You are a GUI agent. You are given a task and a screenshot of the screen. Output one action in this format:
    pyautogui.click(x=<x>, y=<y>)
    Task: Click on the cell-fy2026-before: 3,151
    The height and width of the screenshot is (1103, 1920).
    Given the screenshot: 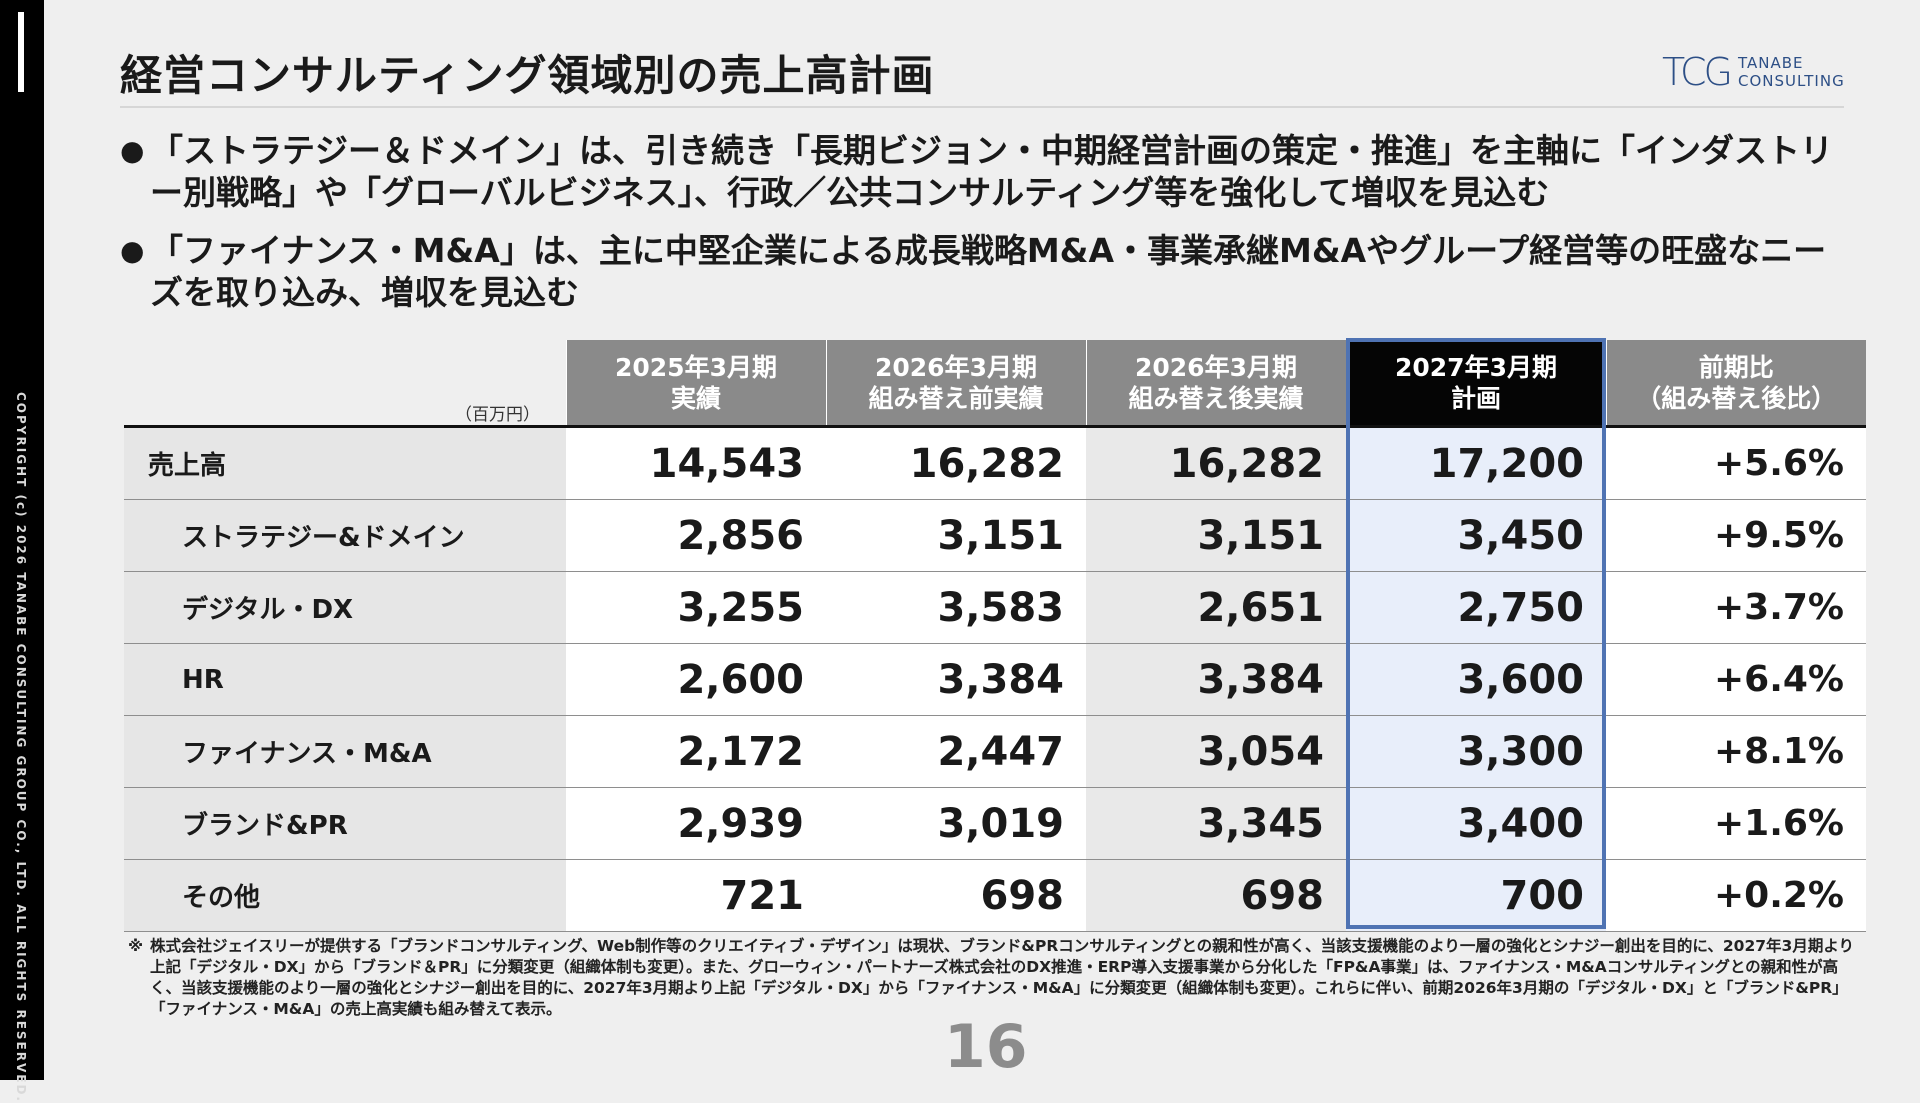 What is the action you would take?
    pyautogui.click(x=956, y=535)
    